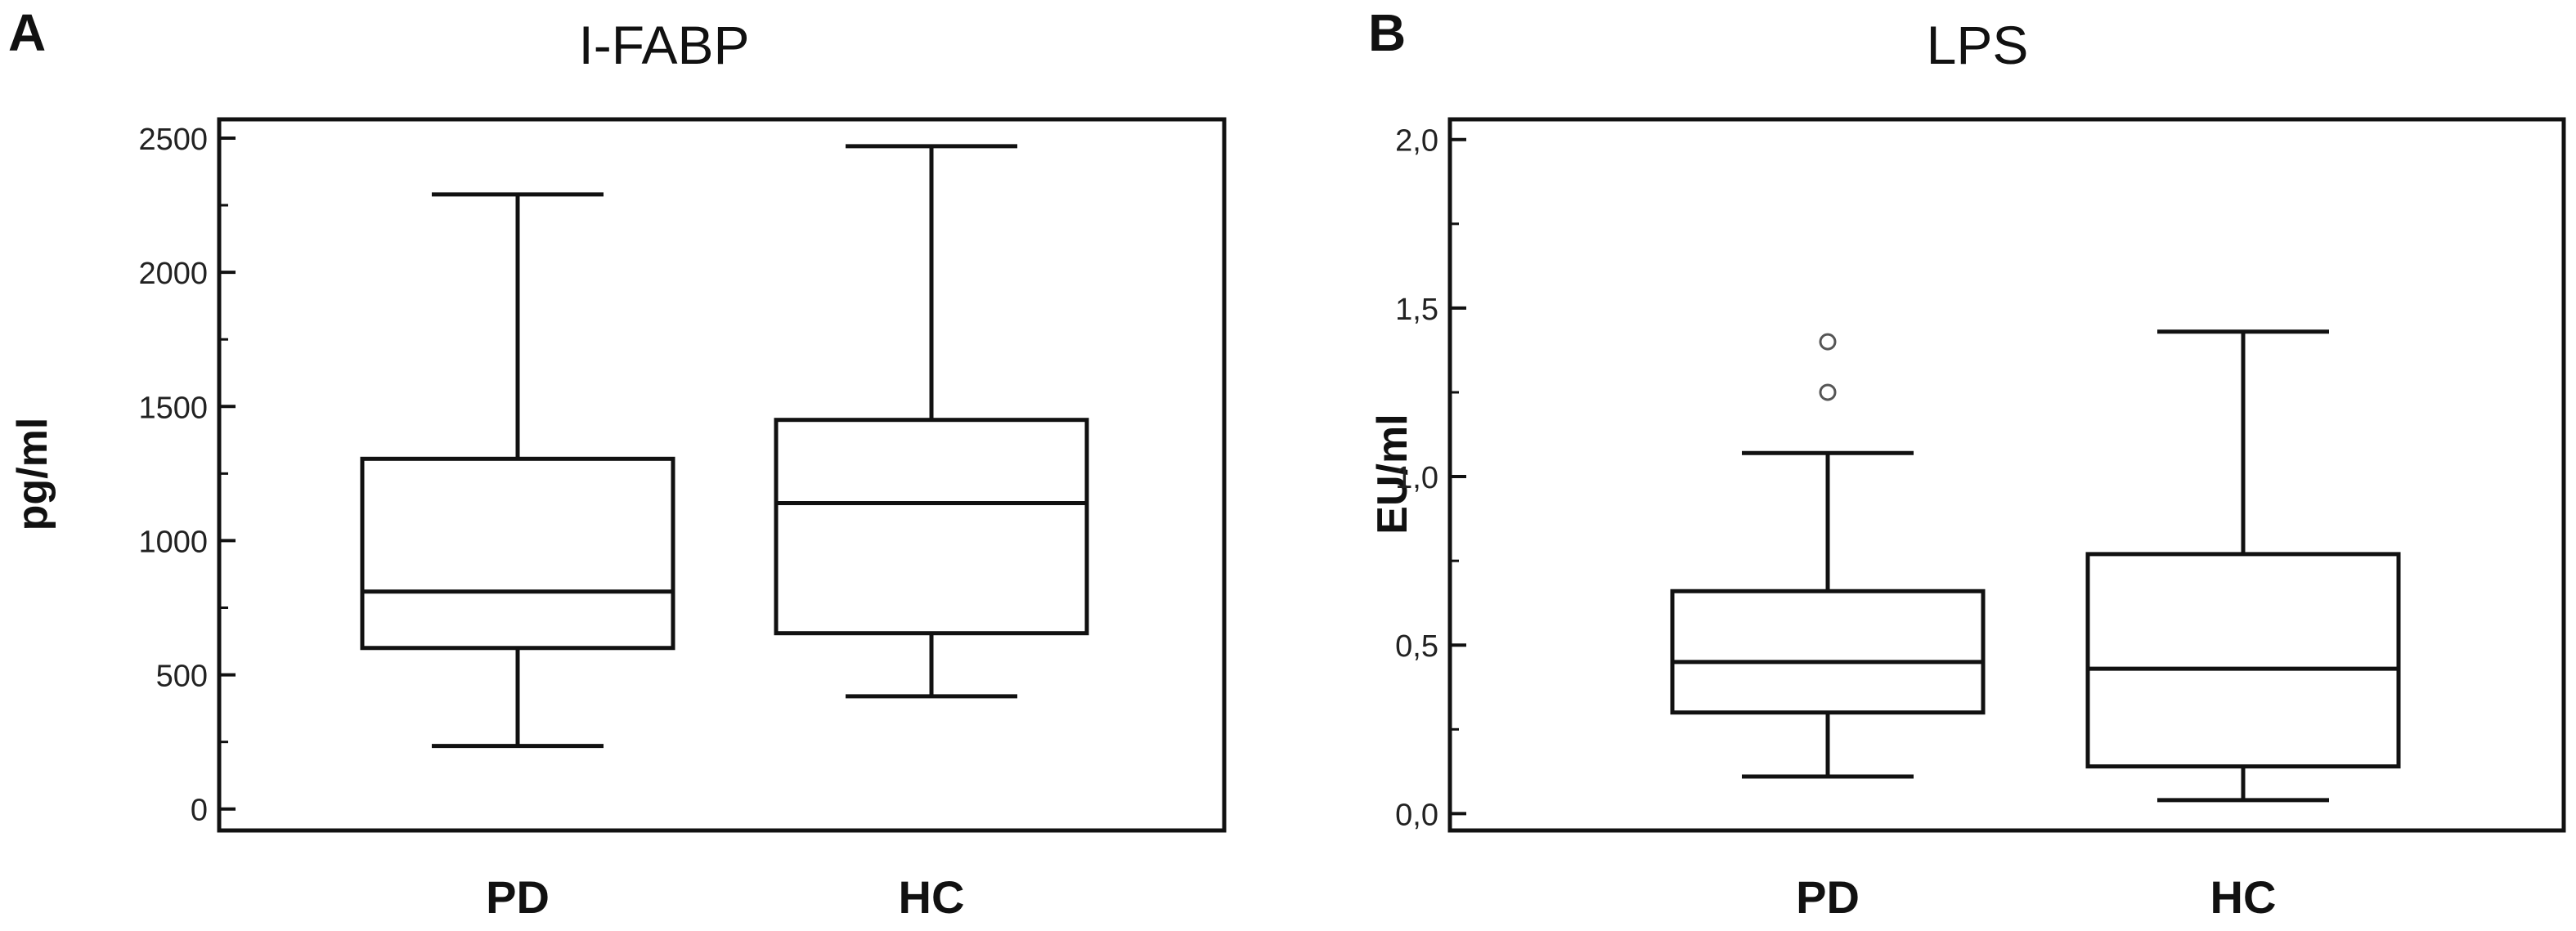 The image size is (2576, 931). I want to click on y-tick-label: 0,5, so click(1416, 646).